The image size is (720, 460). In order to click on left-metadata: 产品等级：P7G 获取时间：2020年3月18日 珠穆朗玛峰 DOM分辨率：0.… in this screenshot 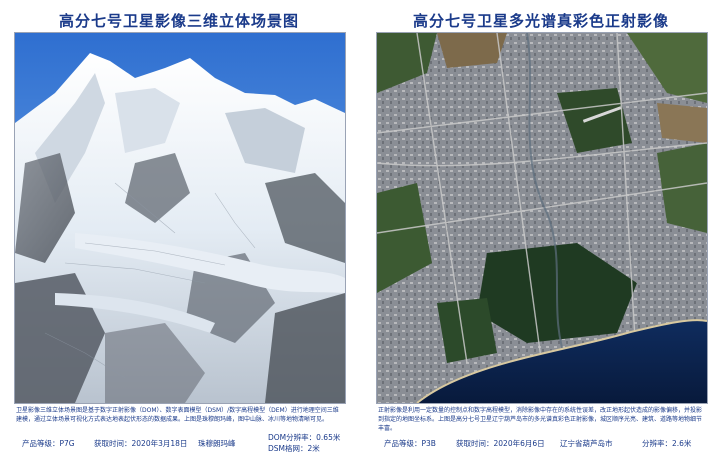, I will do `click(179, 443)`.